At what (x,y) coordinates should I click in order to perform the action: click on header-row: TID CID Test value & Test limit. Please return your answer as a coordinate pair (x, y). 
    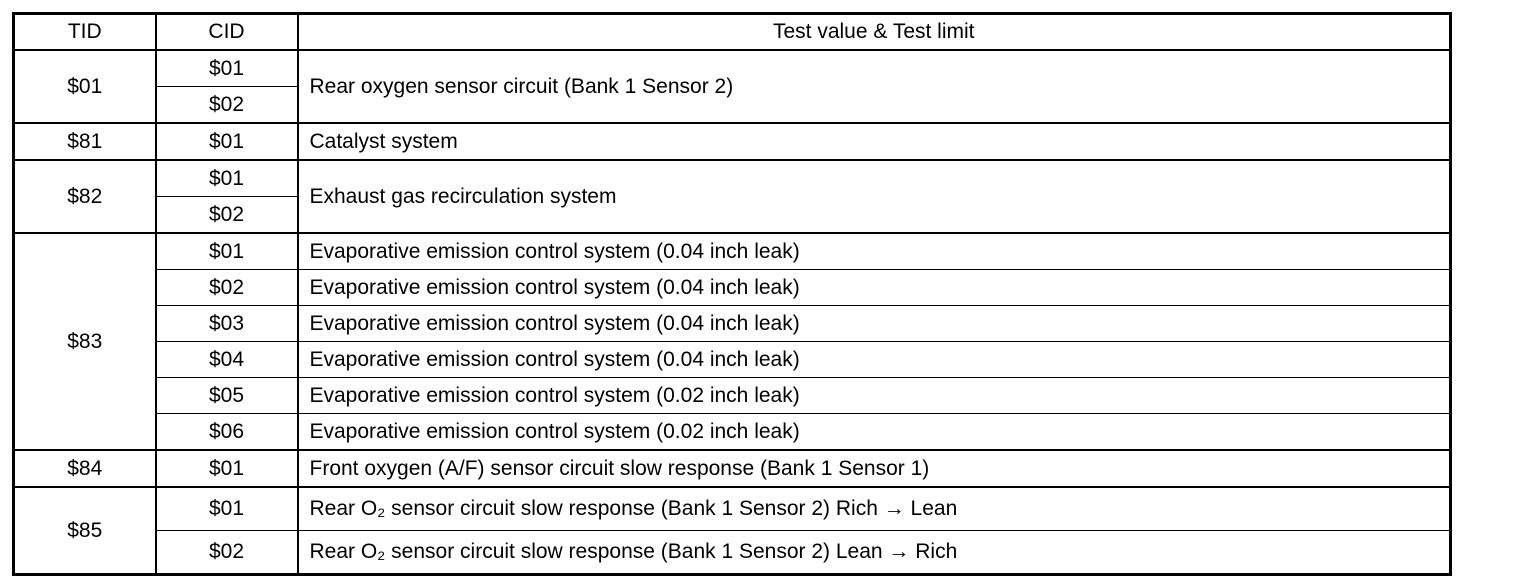
    Looking at the image, I should click on (732, 32).